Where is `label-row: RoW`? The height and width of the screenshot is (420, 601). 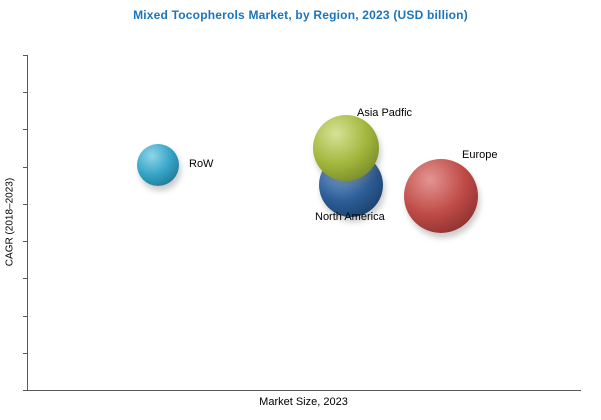 label-row: RoW is located at coordinates (201, 164).